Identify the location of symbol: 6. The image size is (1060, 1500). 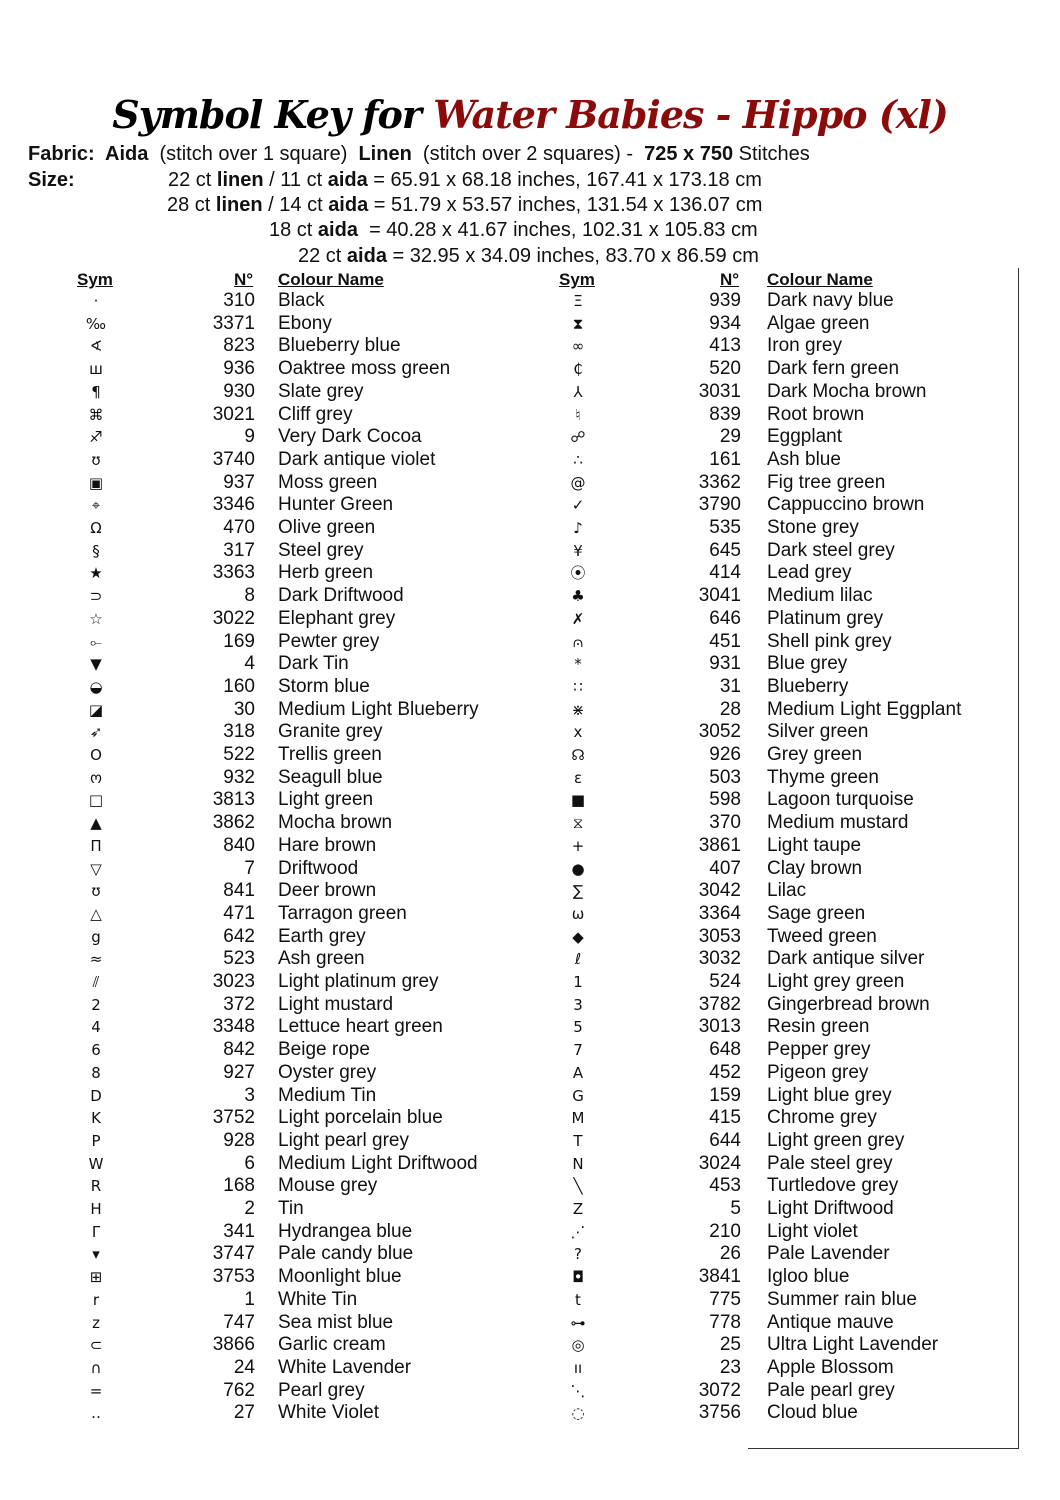
(96, 1050).